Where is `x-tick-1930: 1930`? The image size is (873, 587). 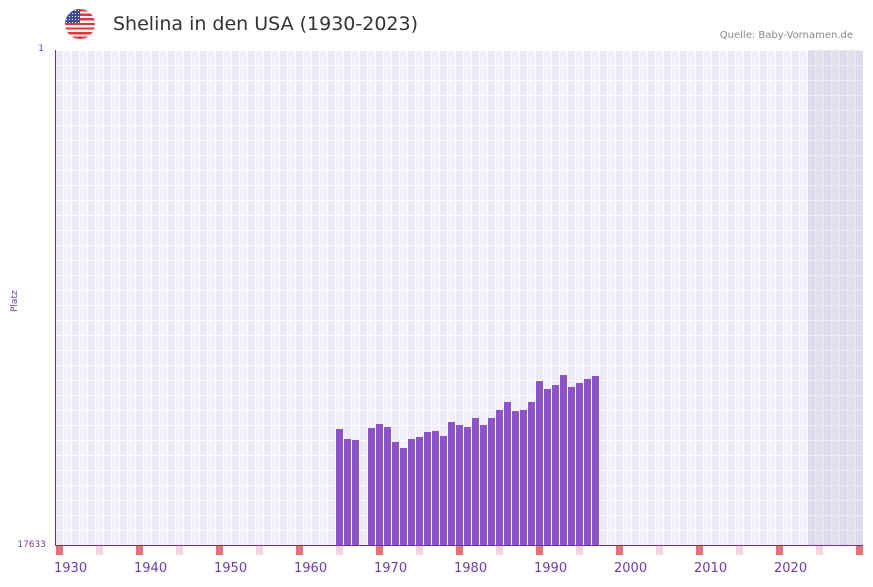 x-tick-1930: 1930 is located at coordinates (71, 568).